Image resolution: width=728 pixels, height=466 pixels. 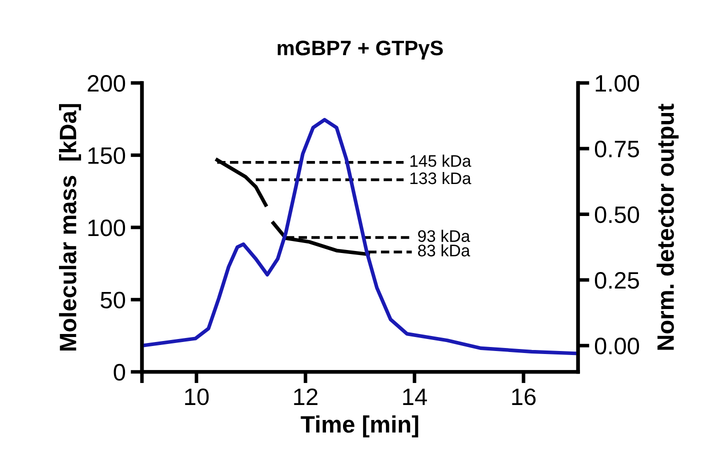 What do you see at coordinates (107, 227) in the screenshot?
I see `y-tick-label: 100` at bounding box center [107, 227].